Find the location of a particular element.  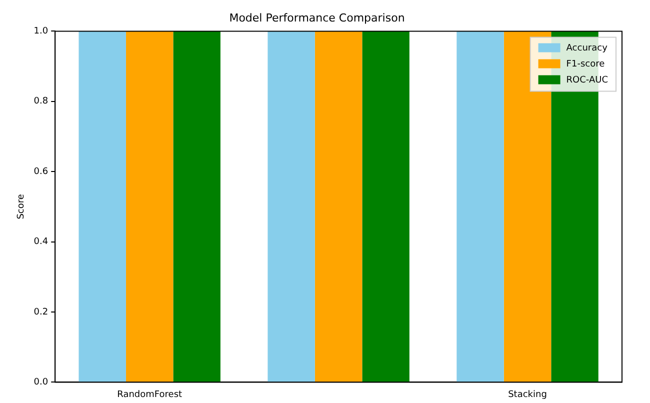

y-tick-label: 0.6 is located at coordinates (41, 171).